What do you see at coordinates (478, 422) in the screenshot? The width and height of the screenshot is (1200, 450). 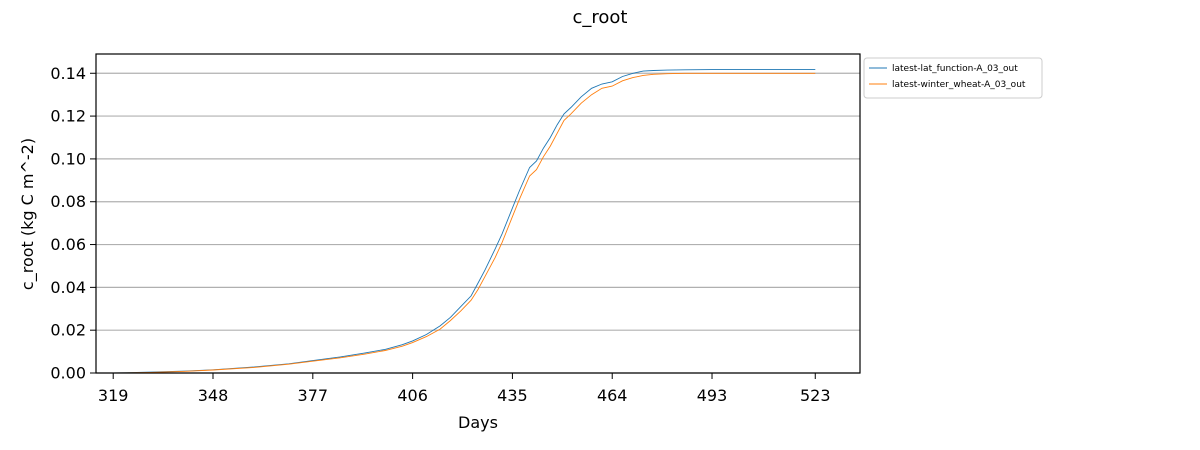 I see `x-axis-label: Days` at bounding box center [478, 422].